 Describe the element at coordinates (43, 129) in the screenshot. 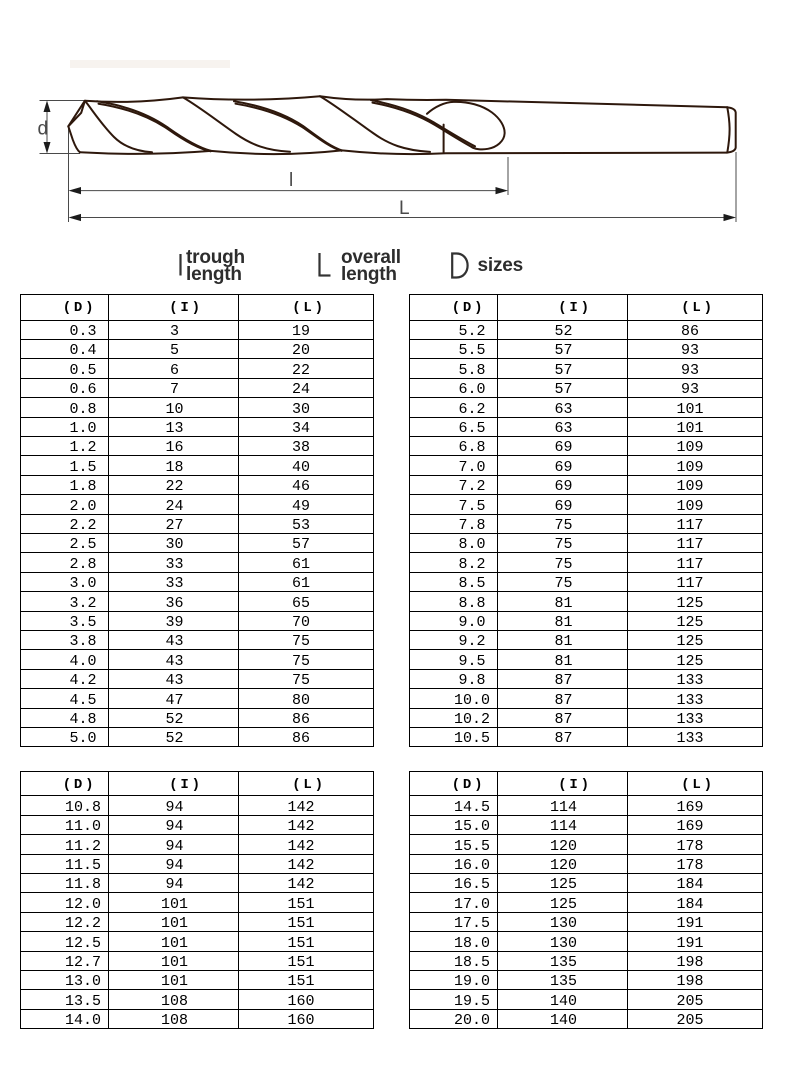

I see `svg-text: d` at that location.